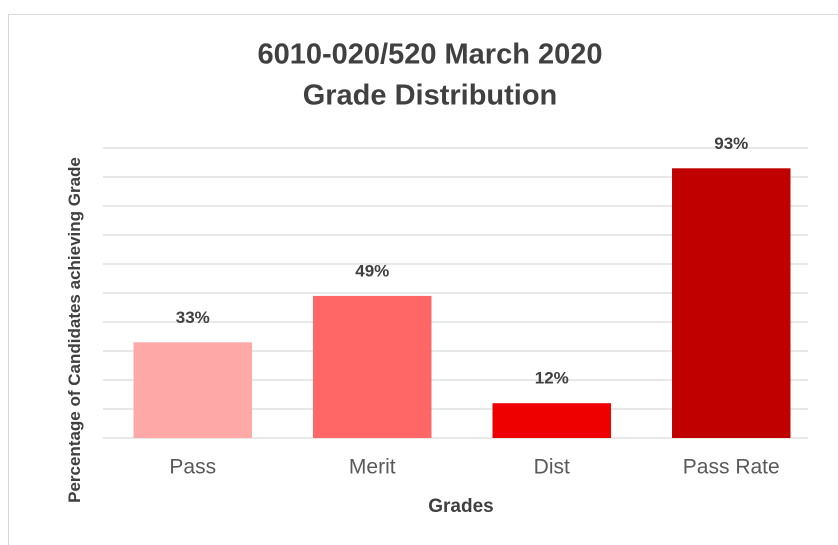 This screenshot has width=838, height=545. Describe the element at coordinates (460, 506) in the screenshot. I see `x-axis-label: Grades` at that location.